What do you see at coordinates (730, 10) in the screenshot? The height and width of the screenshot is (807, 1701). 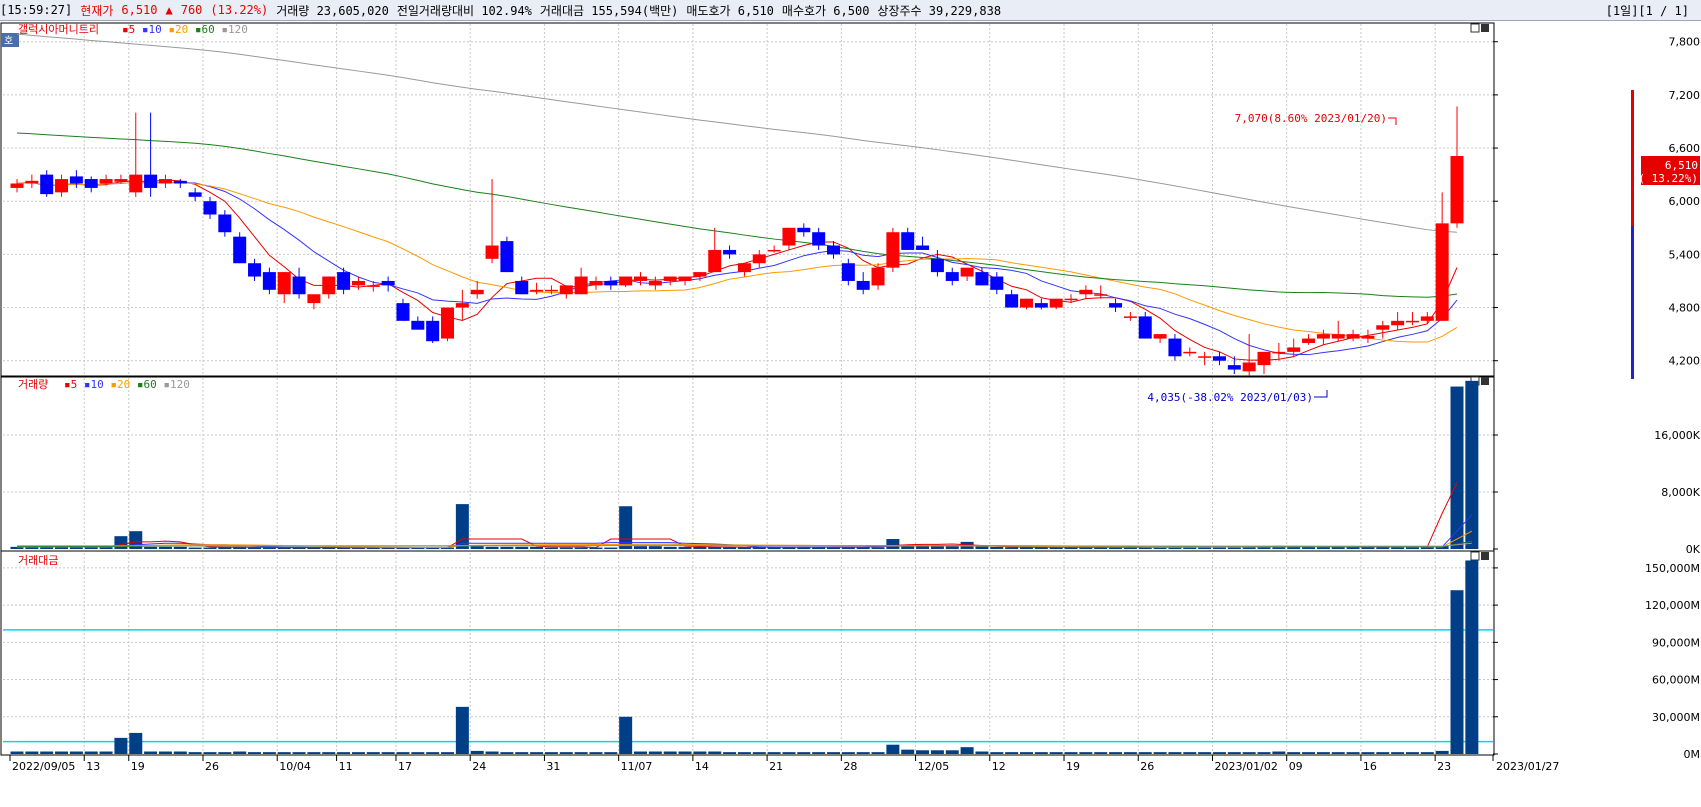 I see `ask-price: 매도호가 6,510` at bounding box center [730, 10].